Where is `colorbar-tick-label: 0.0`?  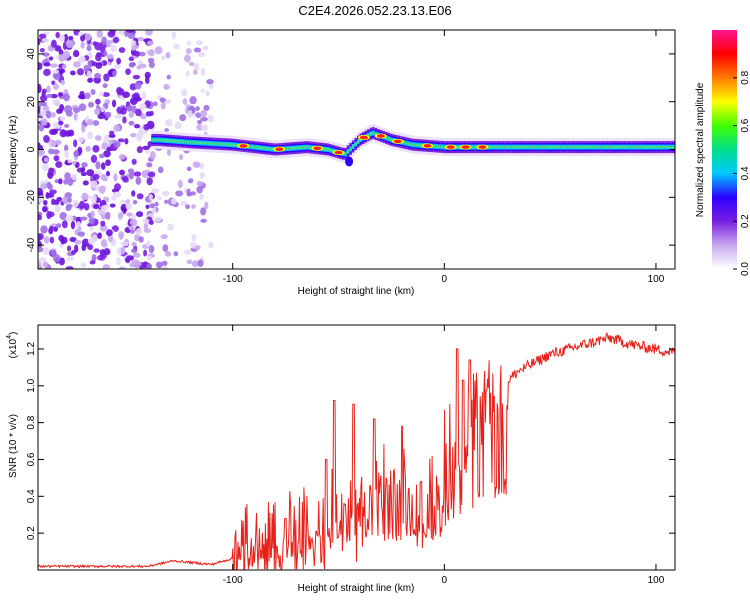 colorbar-tick-label: 0.0 is located at coordinates (745, 269).